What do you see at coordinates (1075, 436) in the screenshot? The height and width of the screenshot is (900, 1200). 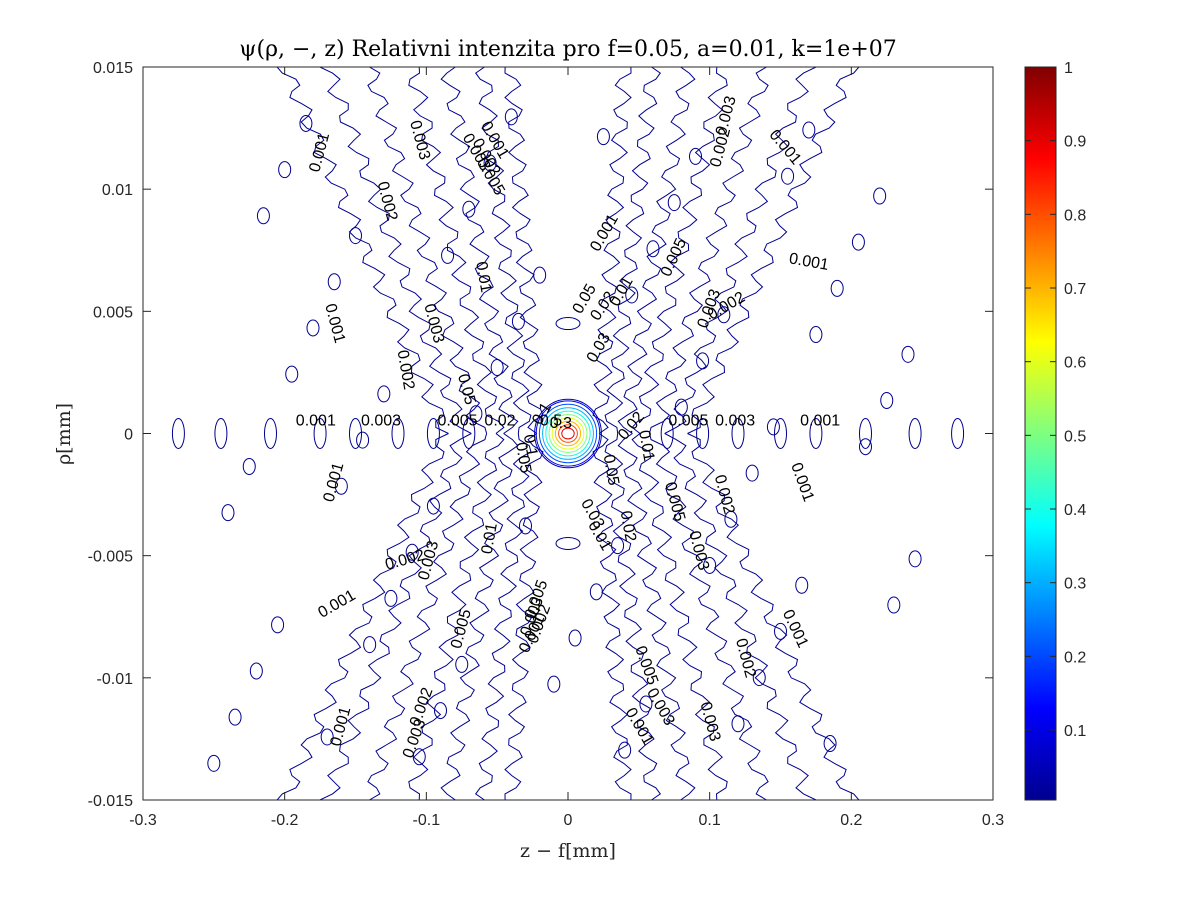 I see `colorbar-tick-label: 0.5` at bounding box center [1075, 436].